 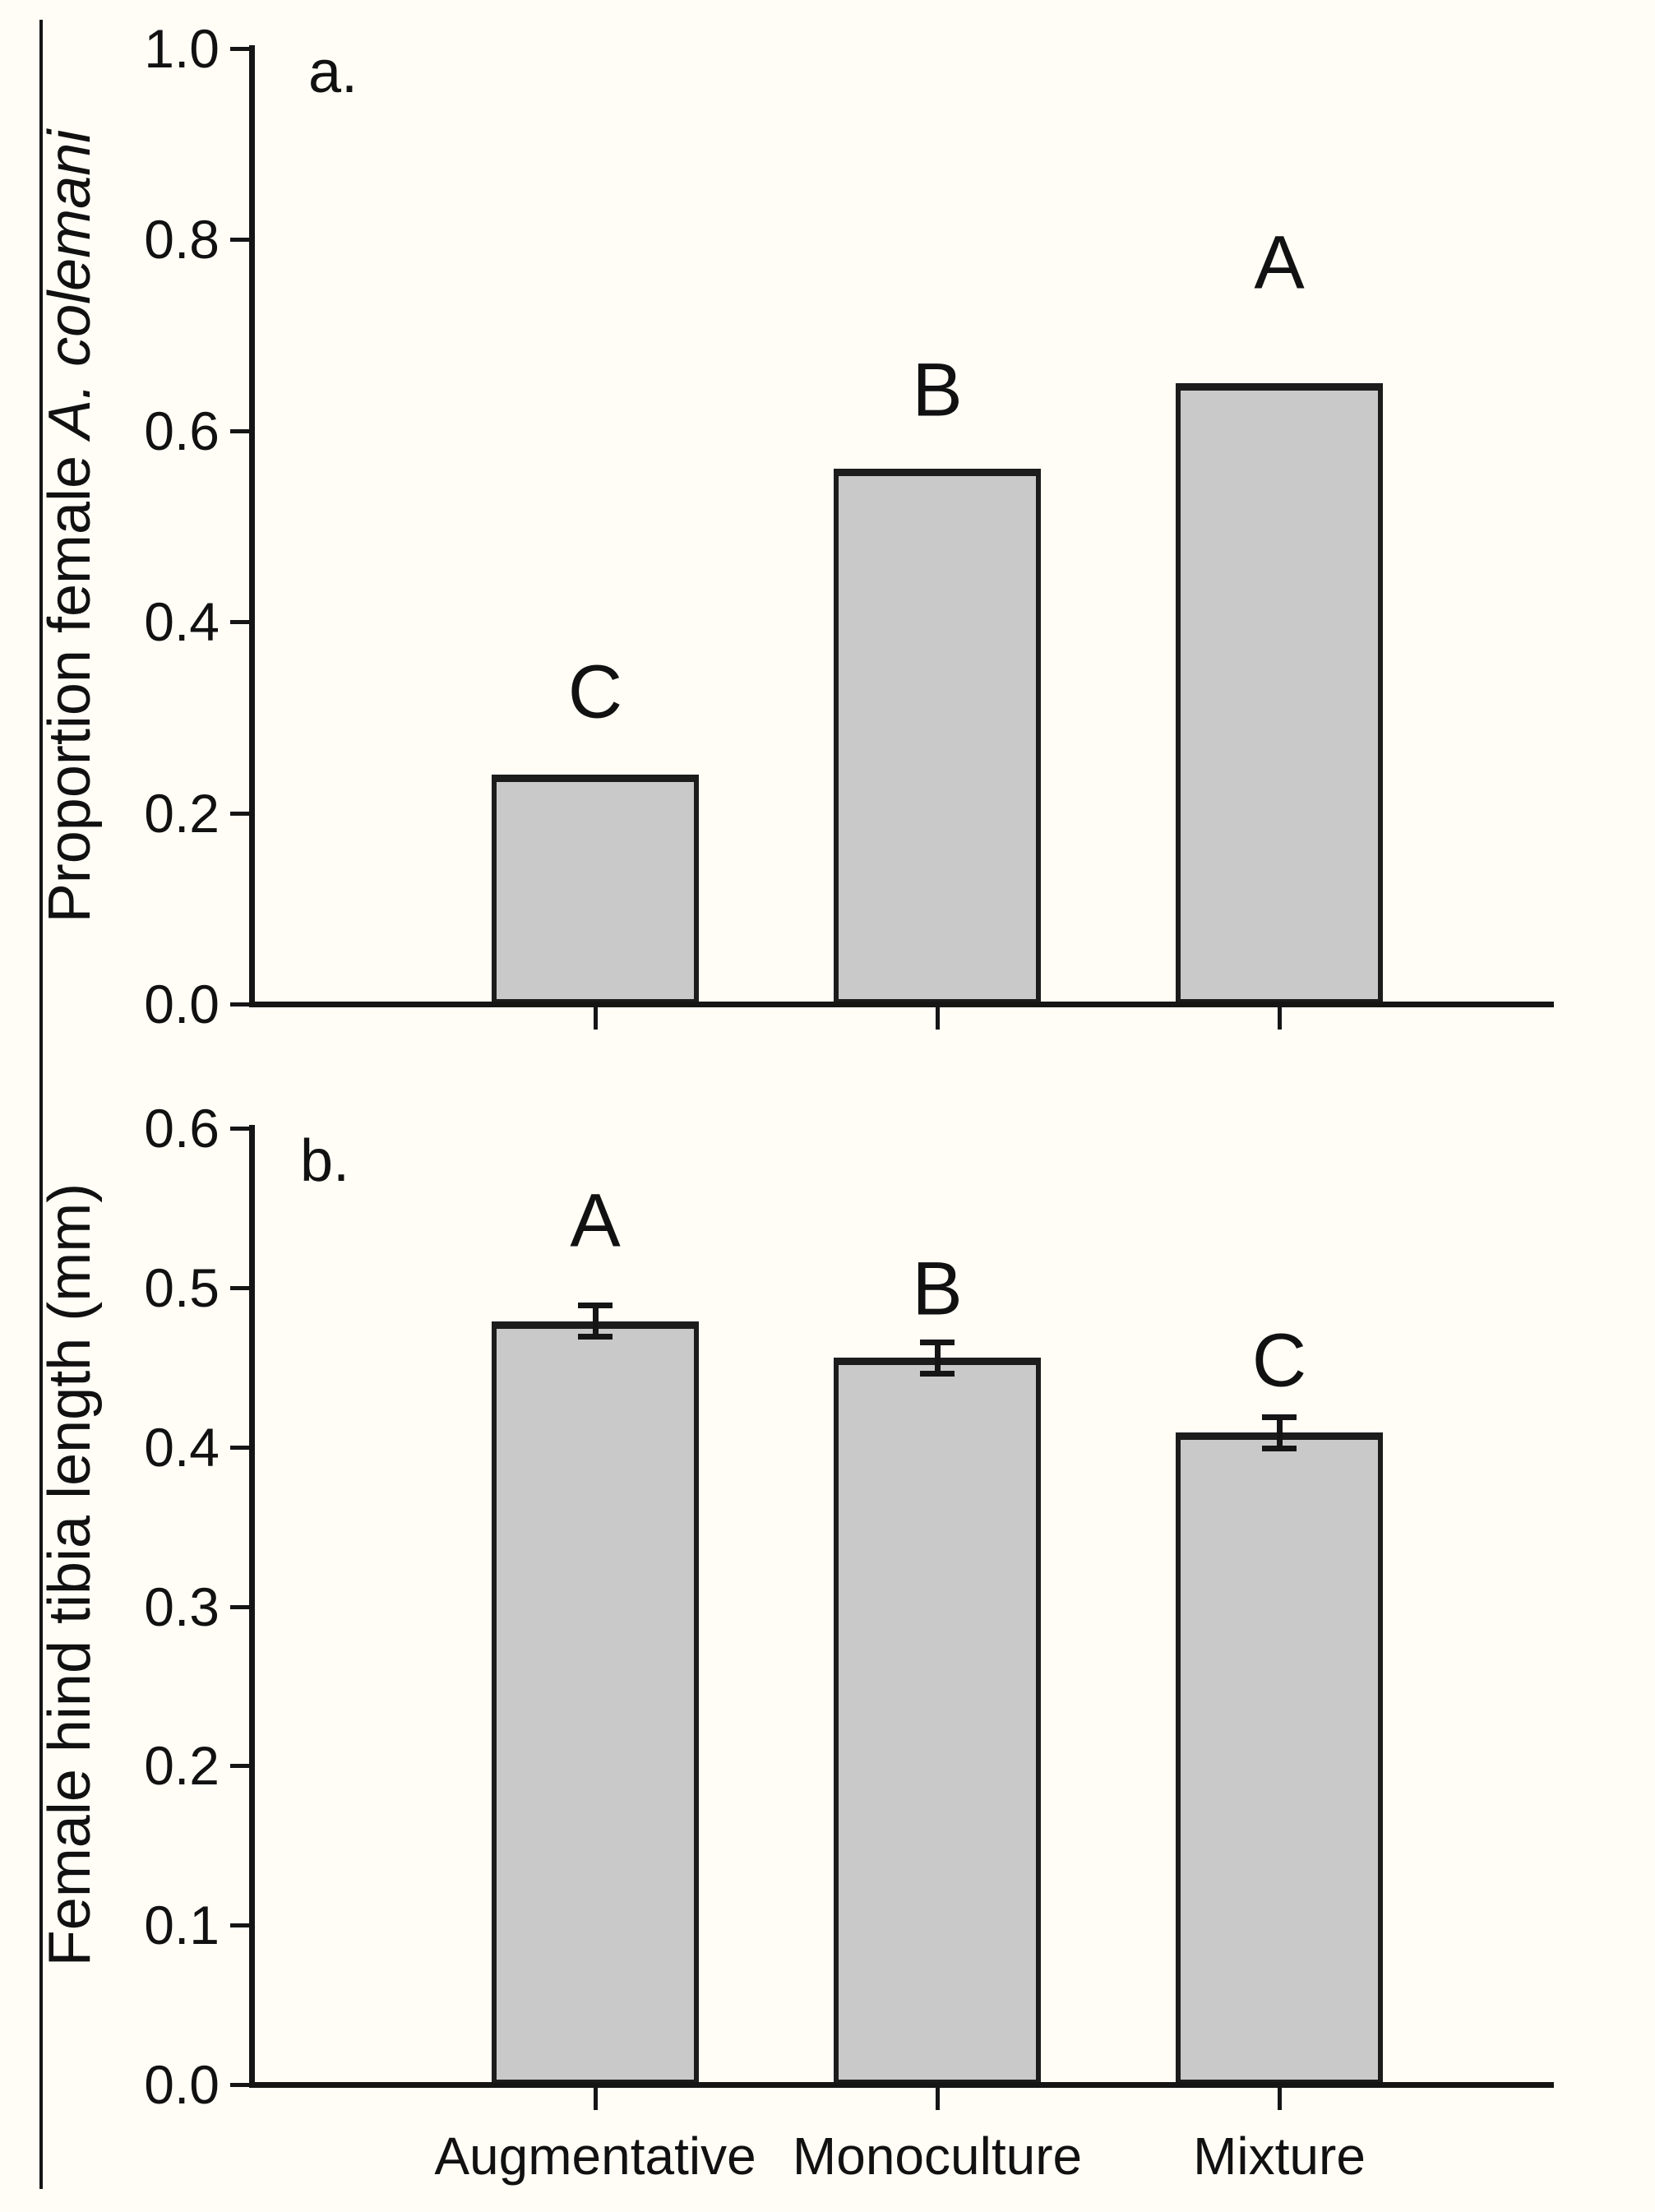 What do you see at coordinates (182, 1004) in the screenshot?
I see `panel-a-y-tick-label: 0.0` at bounding box center [182, 1004].